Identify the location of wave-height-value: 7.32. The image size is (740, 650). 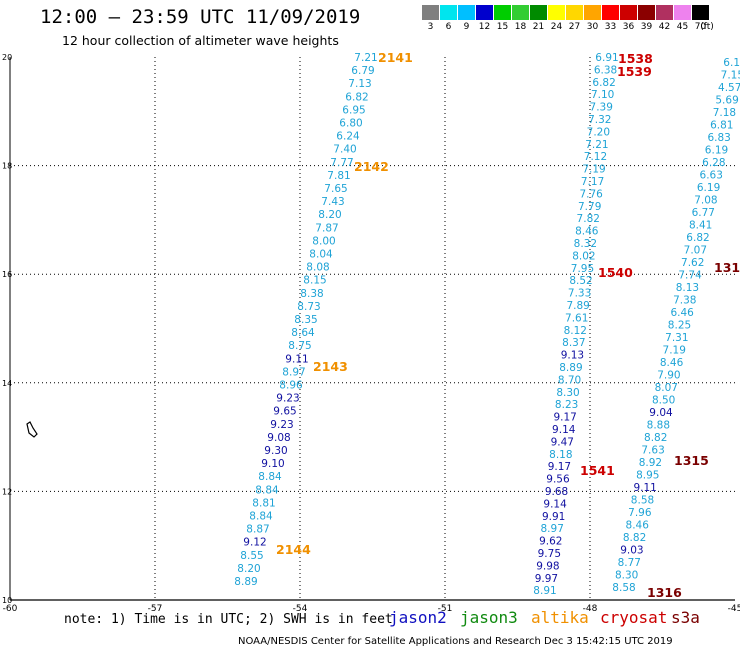
(599, 120).